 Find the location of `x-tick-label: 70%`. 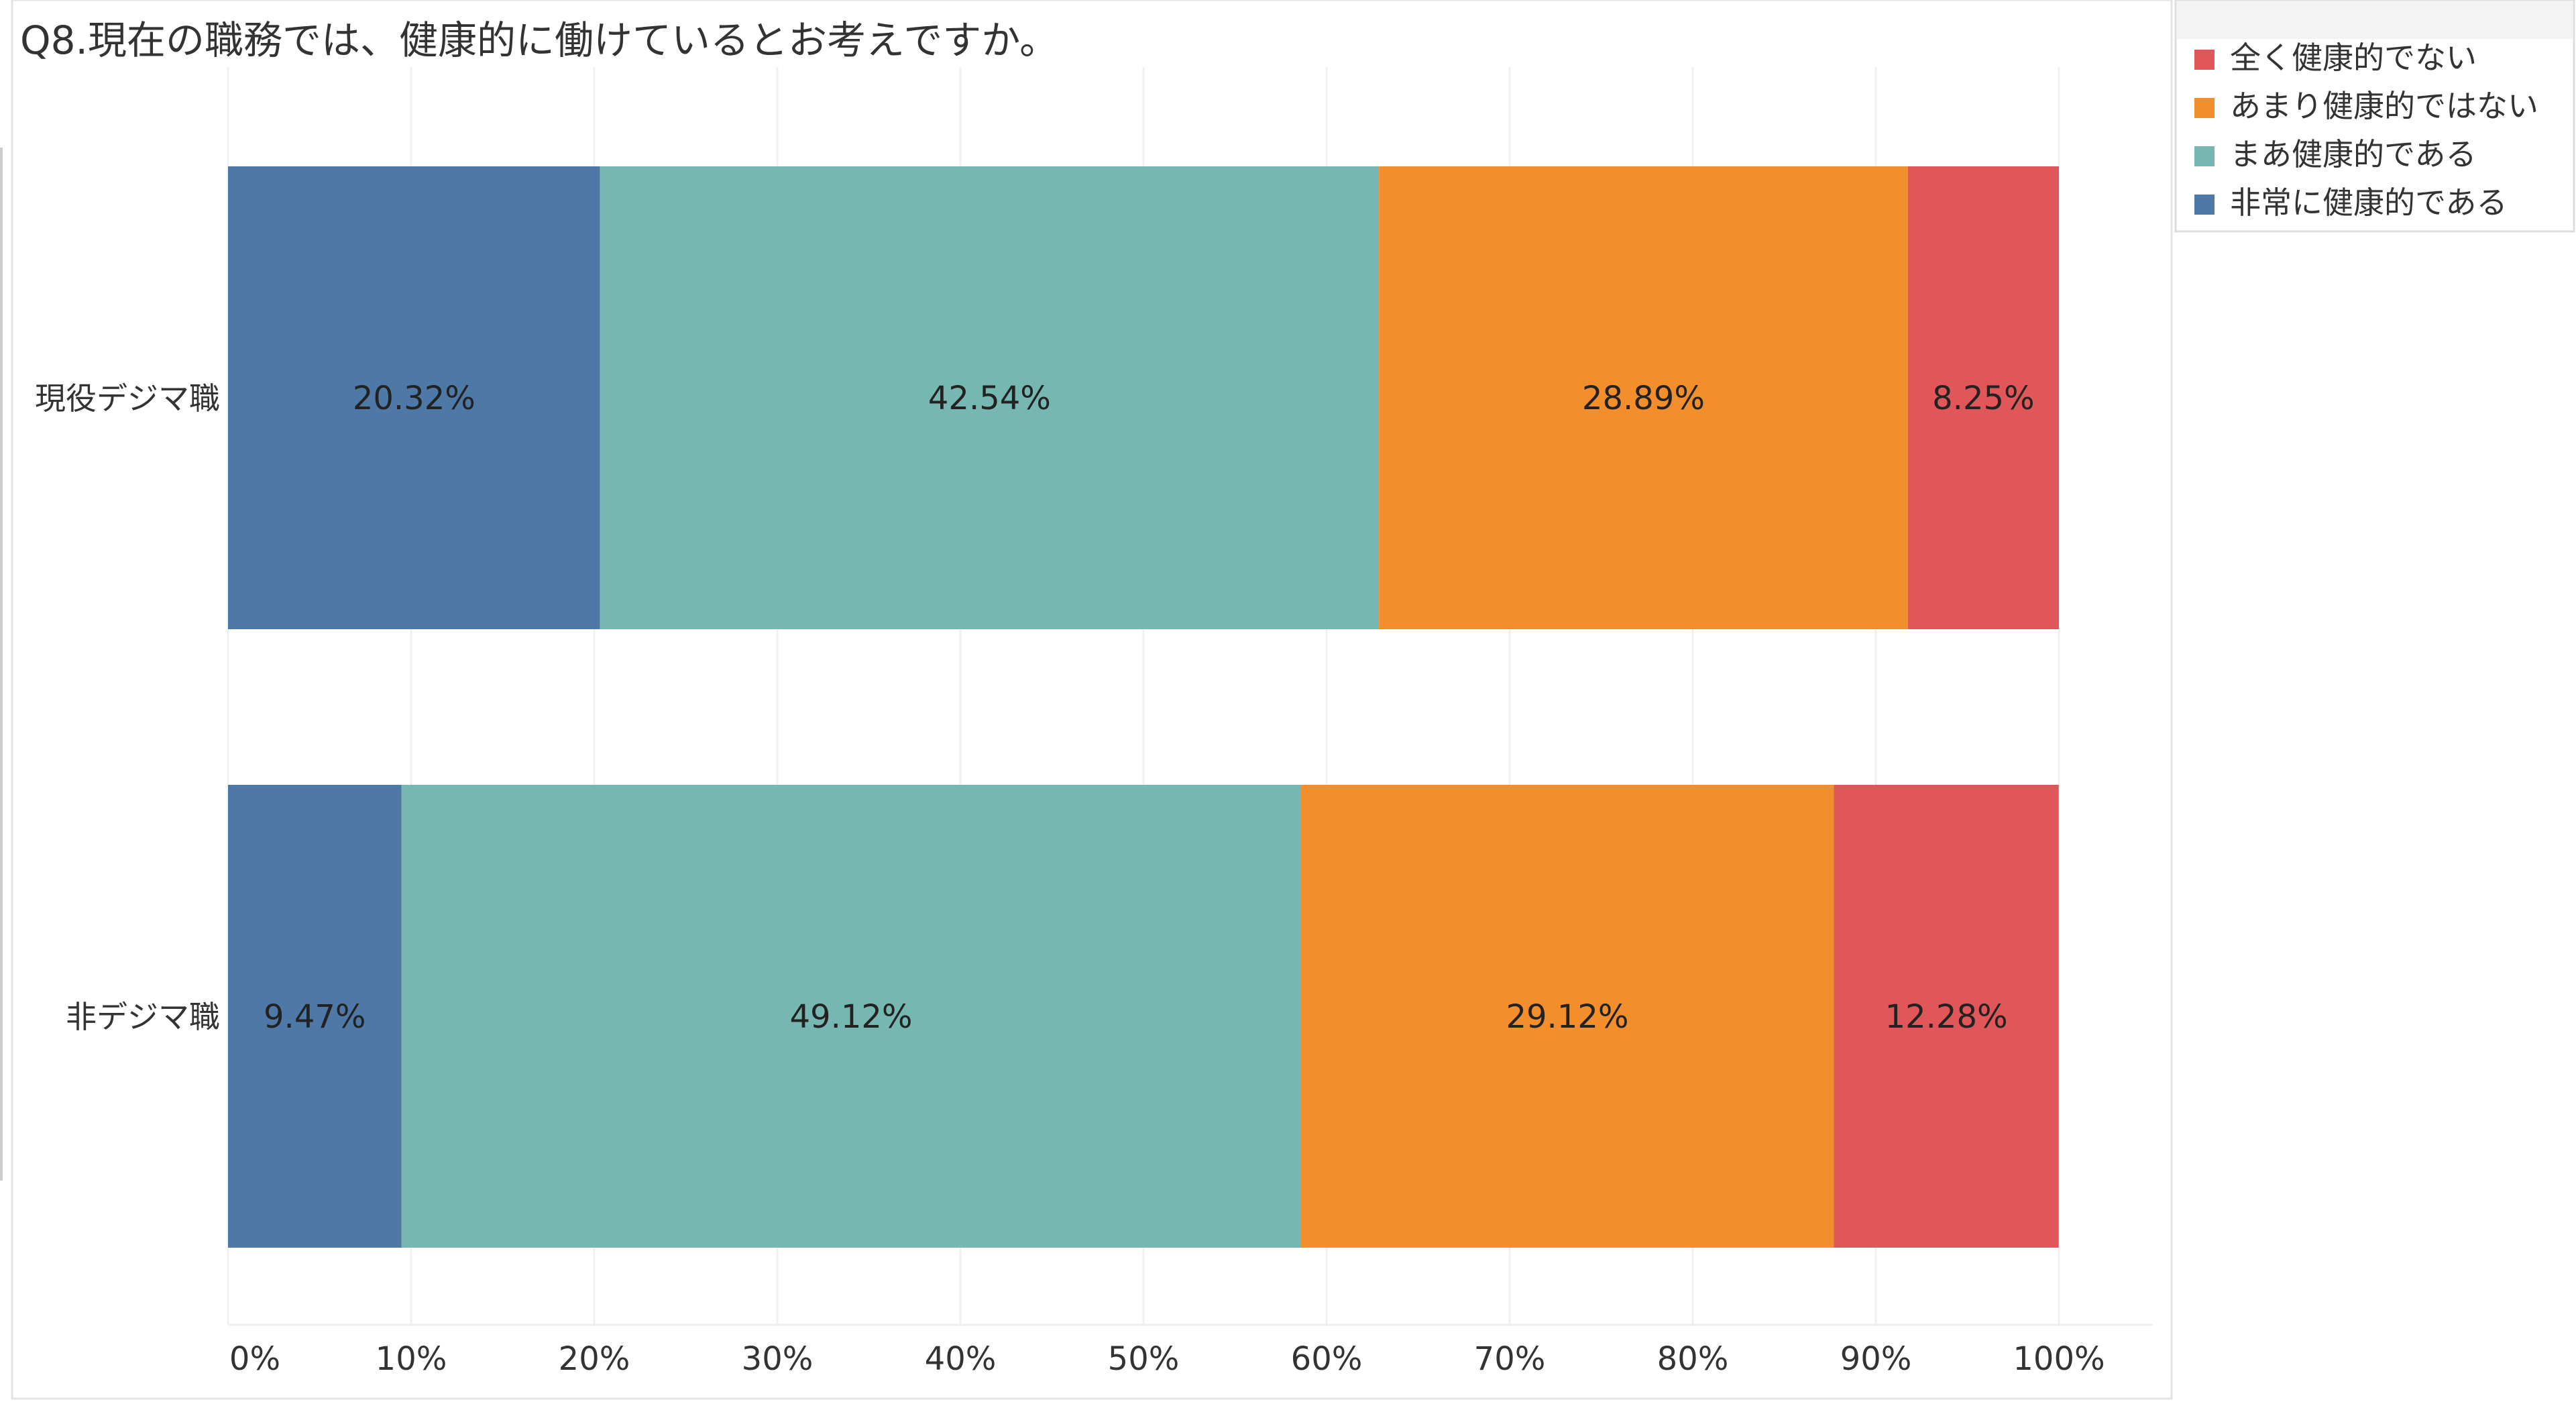

x-tick-label: 70% is located at coordinates (1510, 1359).